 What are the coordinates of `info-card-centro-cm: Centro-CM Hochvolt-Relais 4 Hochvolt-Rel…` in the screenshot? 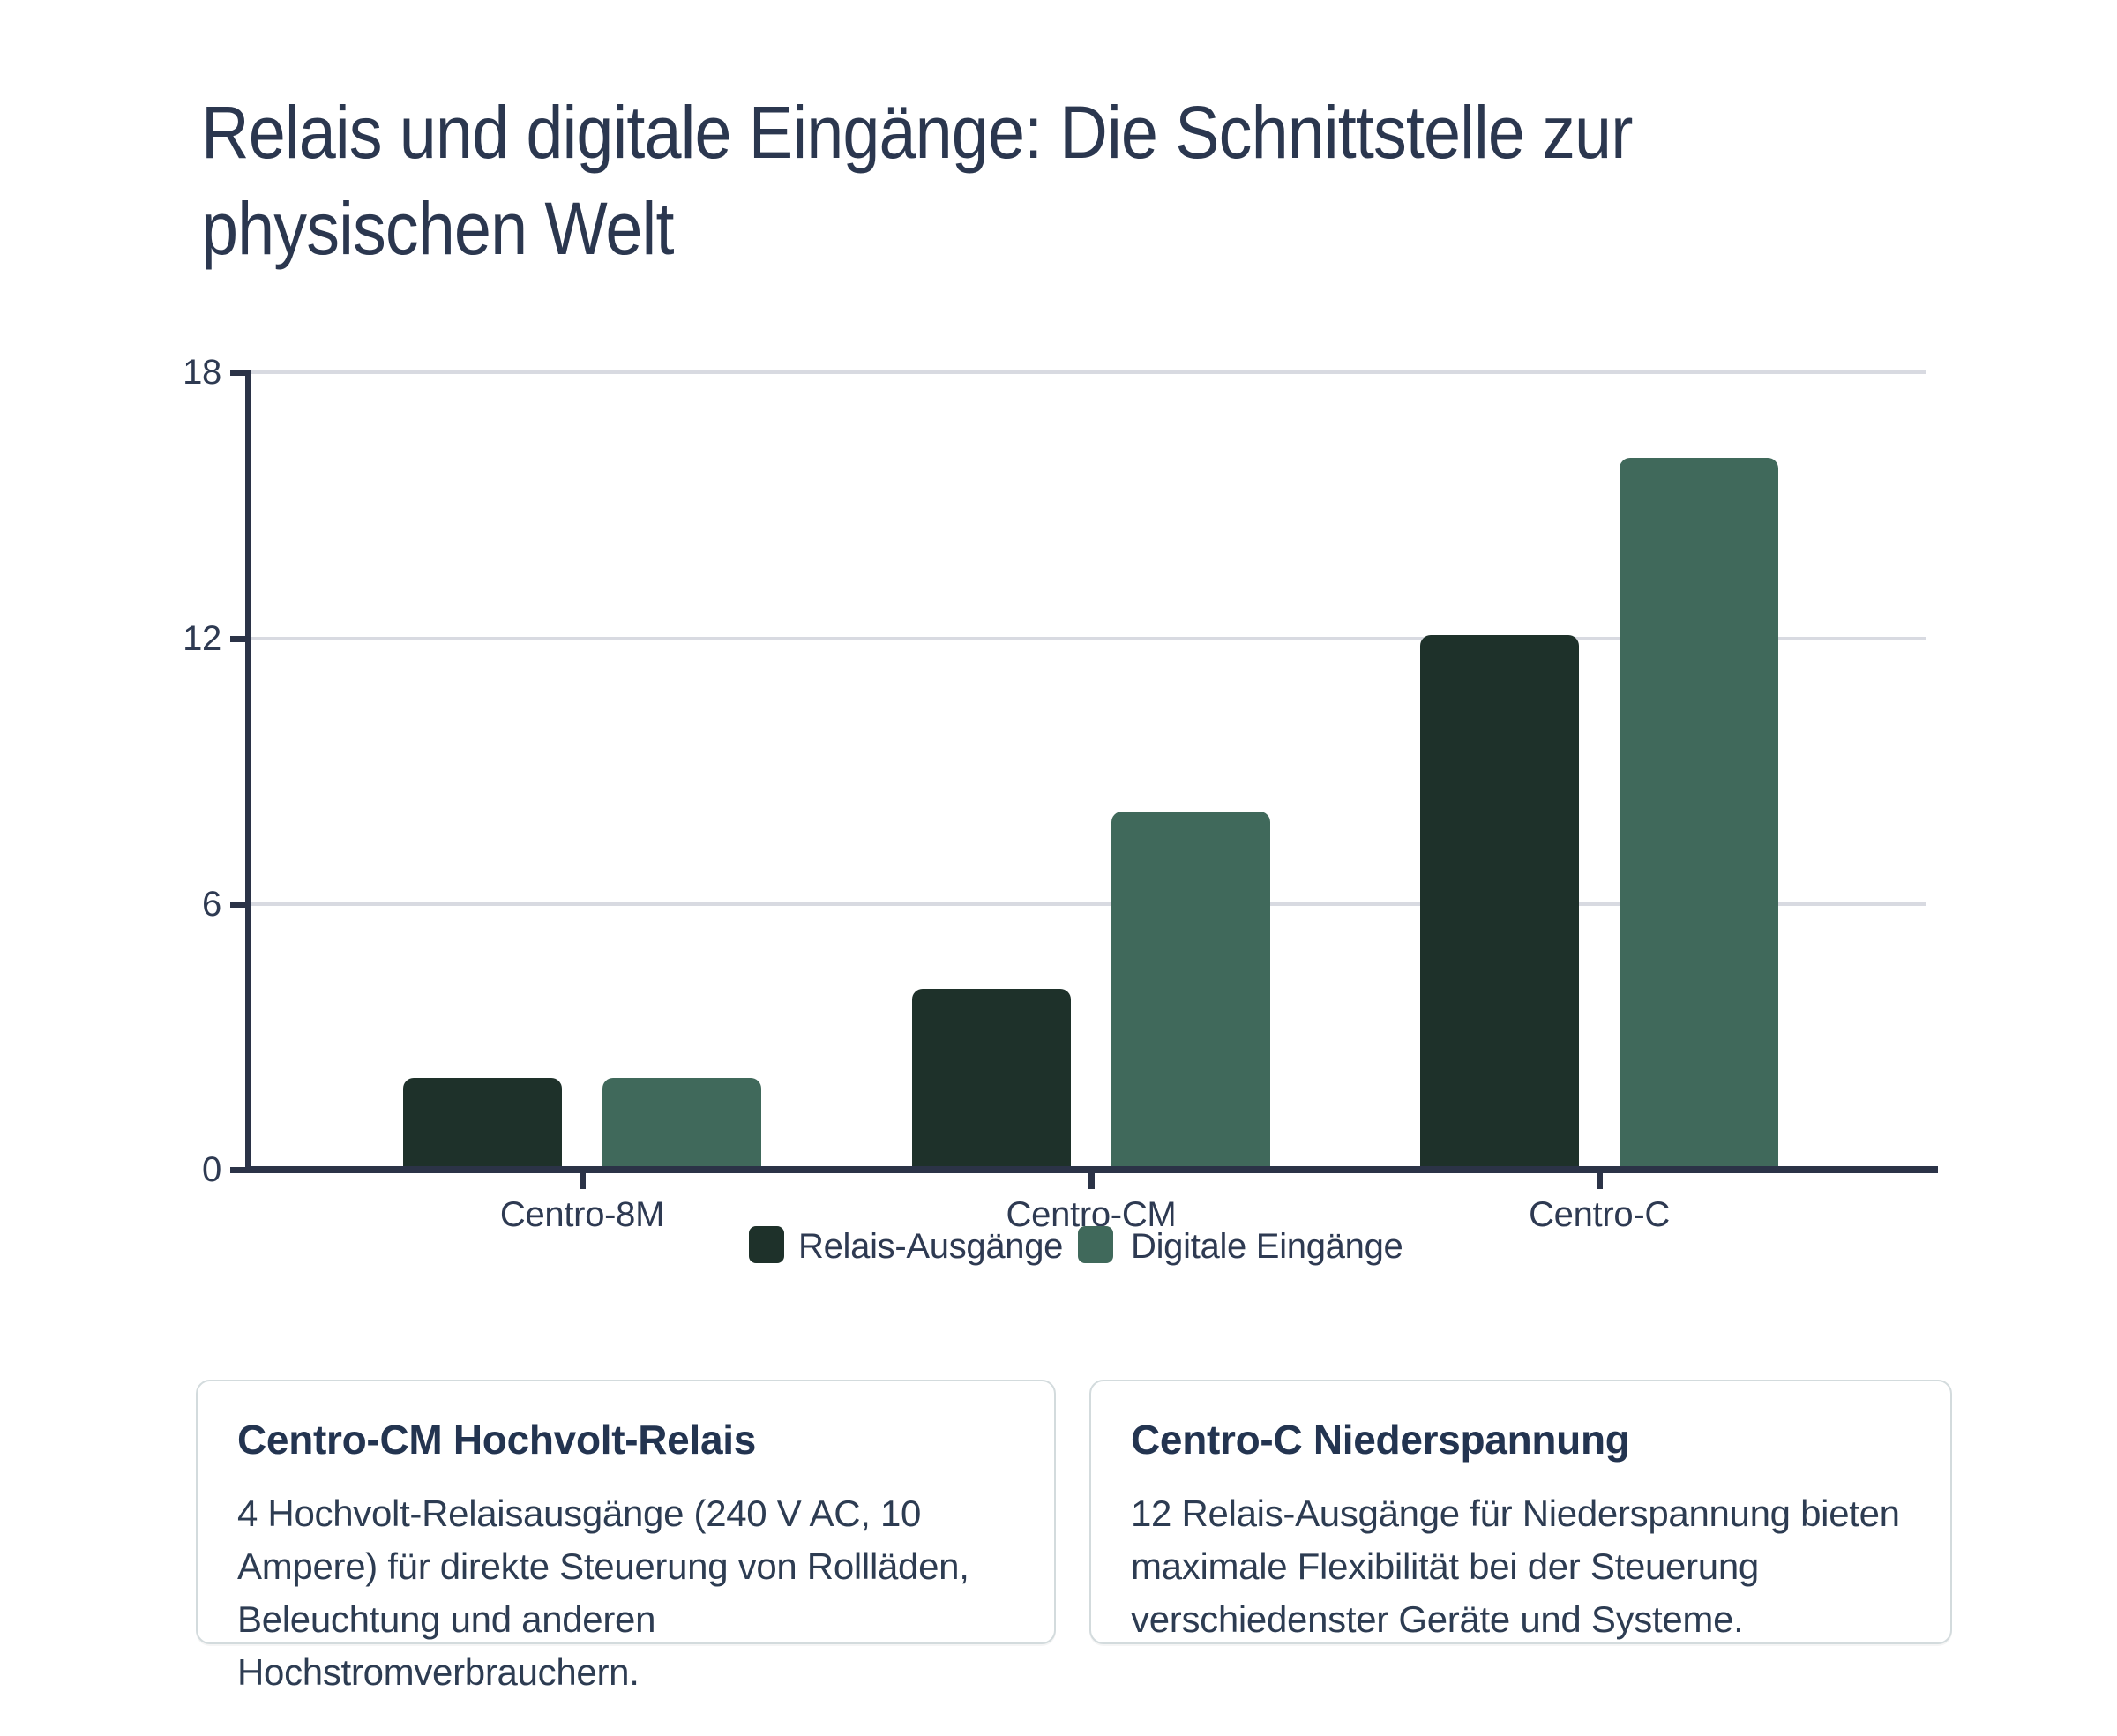 It's located at (626, 1536).